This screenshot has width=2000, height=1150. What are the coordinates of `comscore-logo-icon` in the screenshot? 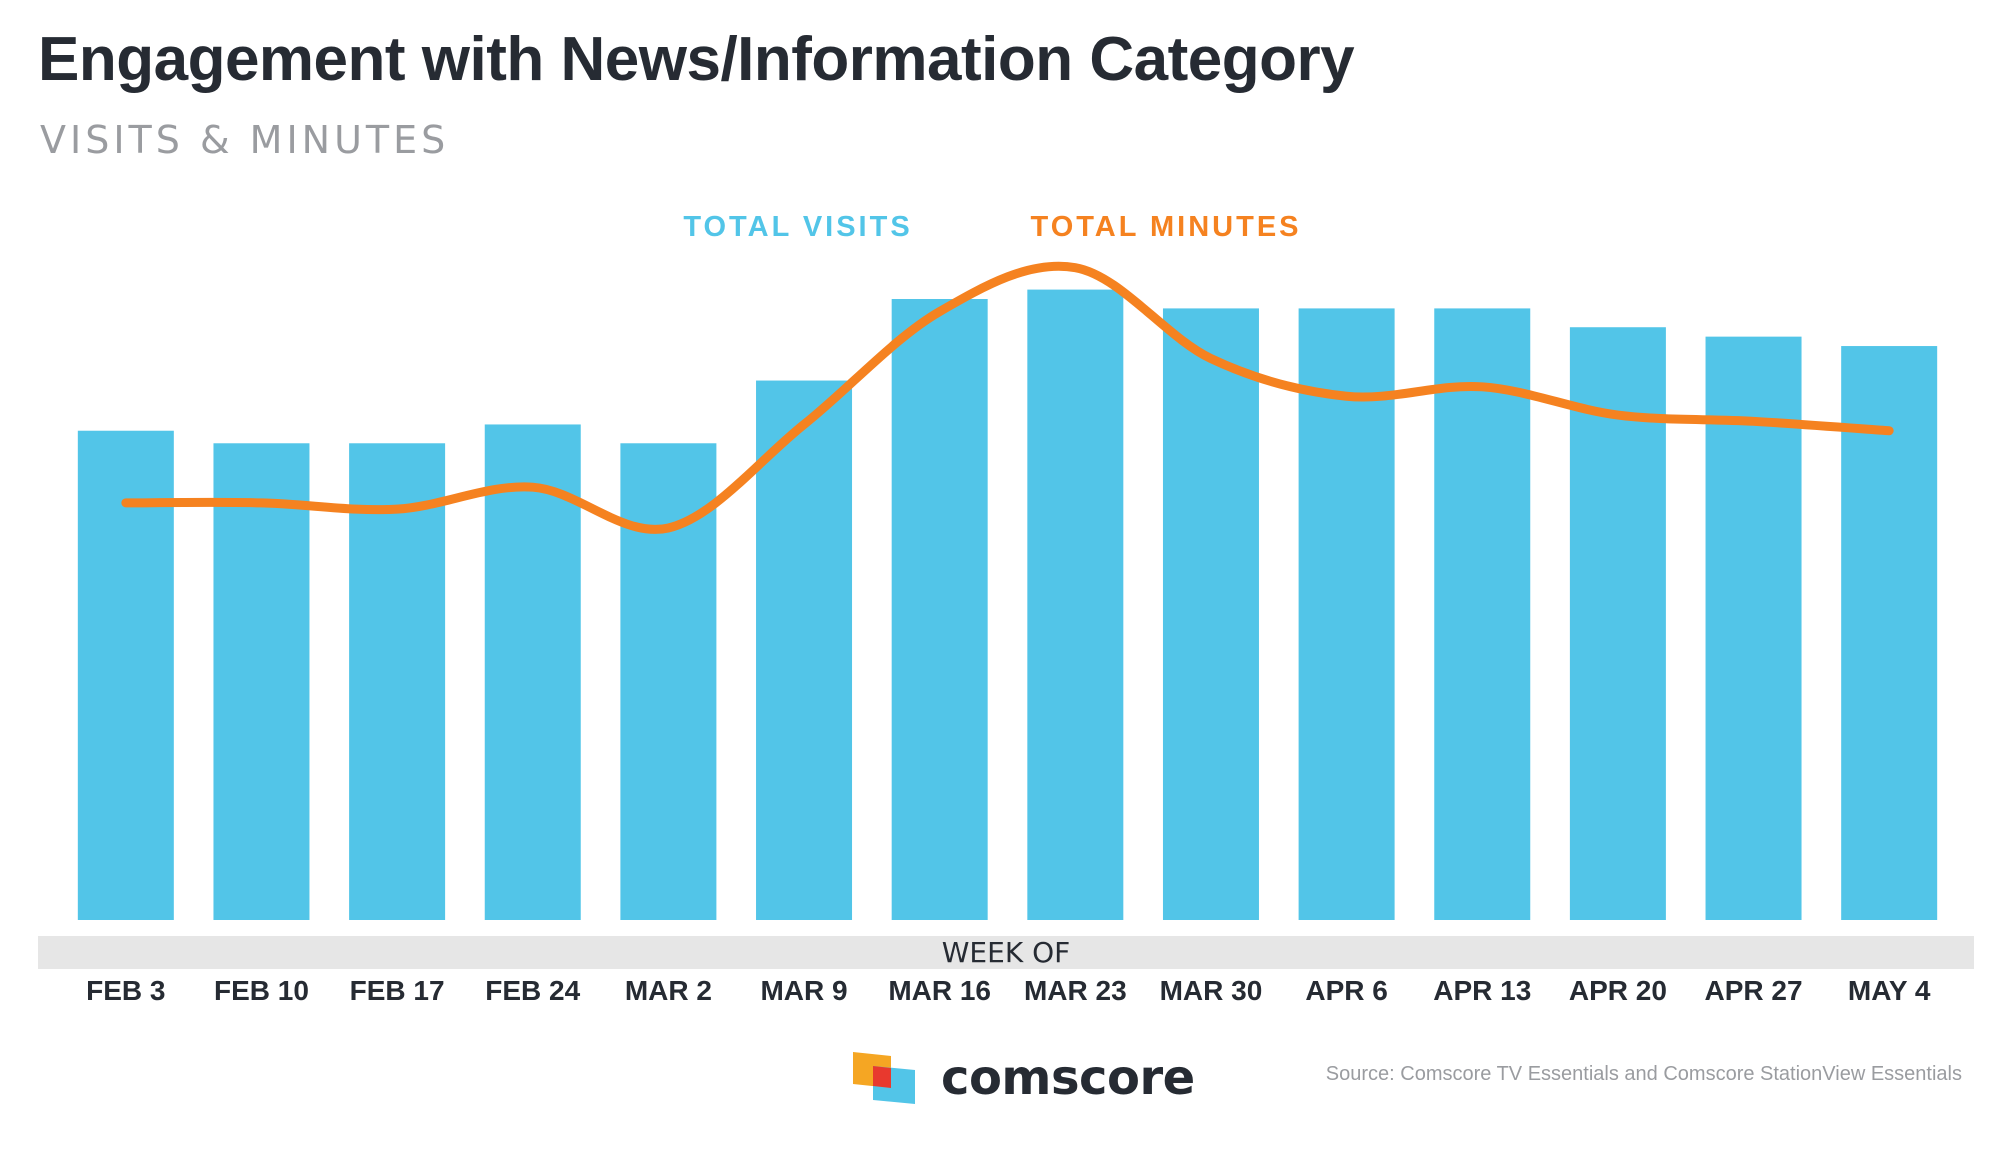 It's located at (884, 1078).